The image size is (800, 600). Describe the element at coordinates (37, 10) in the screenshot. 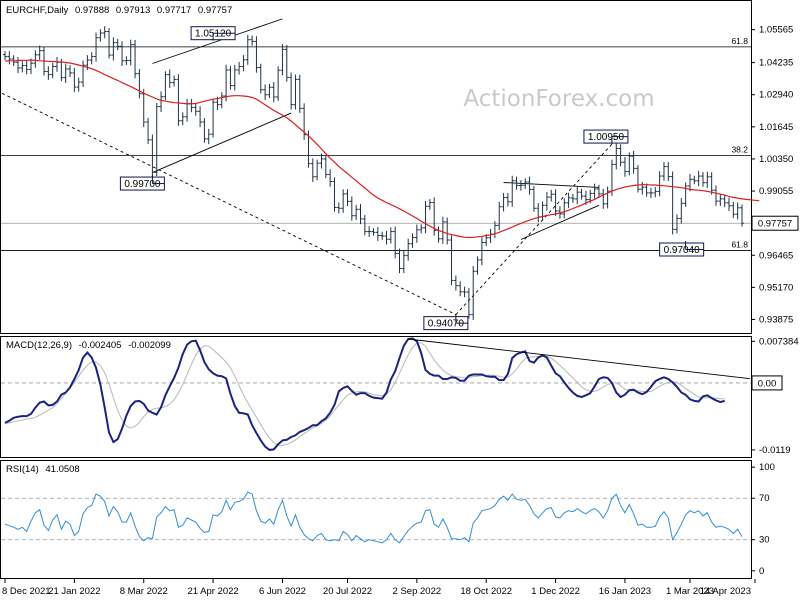

I see `price-title: EURCHF,Daily` at that location.